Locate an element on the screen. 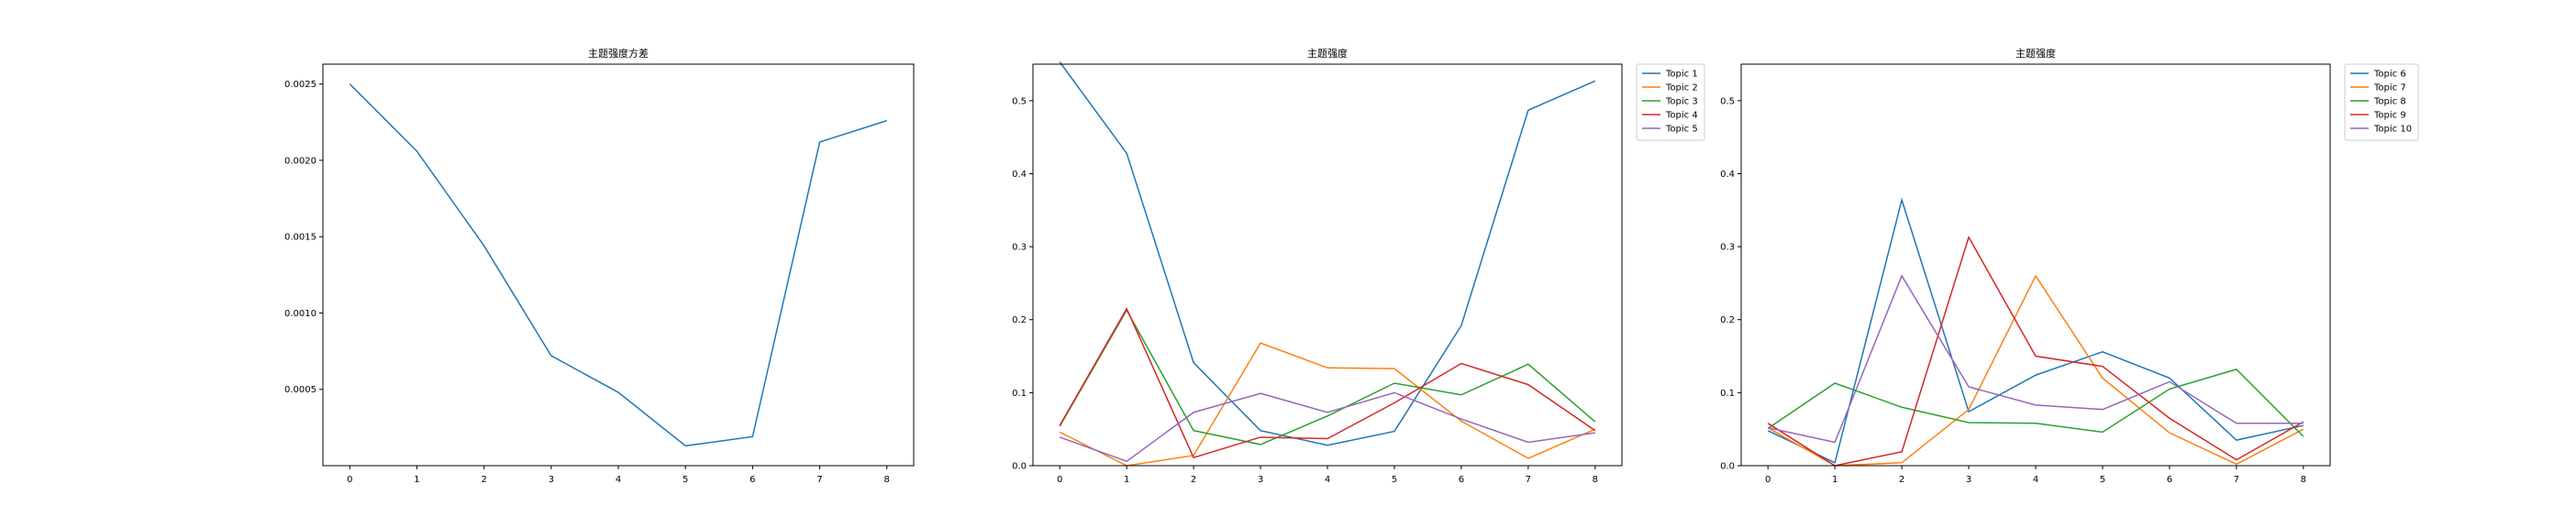 The image size is (2576, 528). legend: Topic 6 Topic 7 Topic 8 Topic 9 Topic 10 is located at coordinates (2381, 102).